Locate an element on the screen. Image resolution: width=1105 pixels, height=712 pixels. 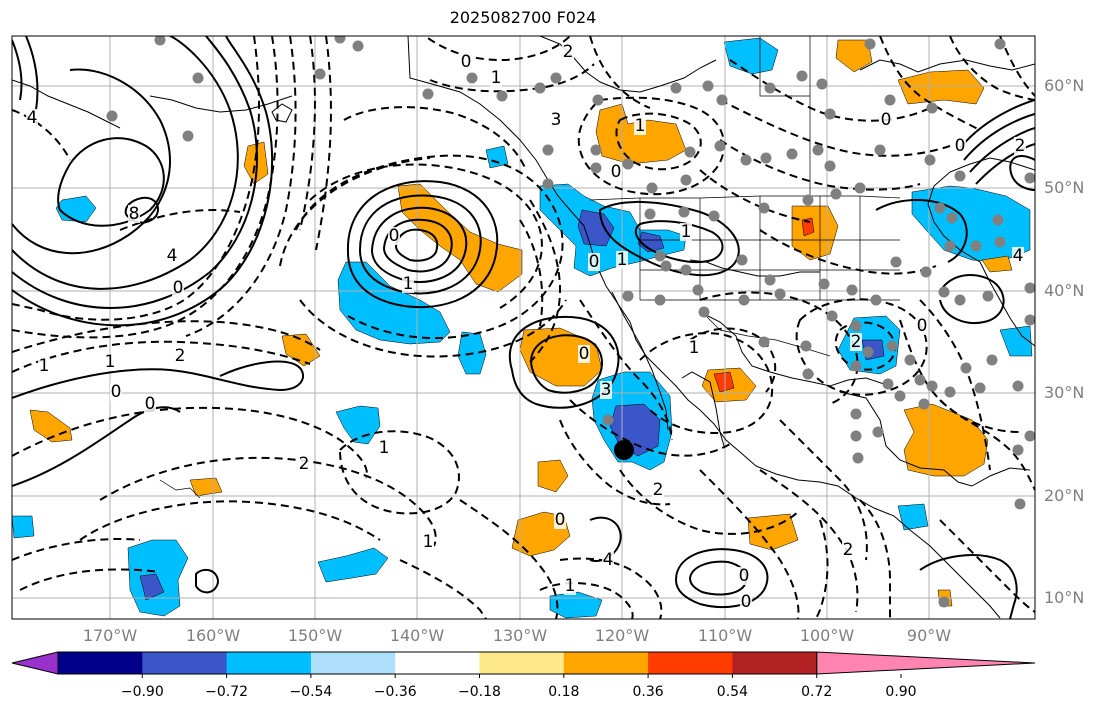
colorbar-tick-label: 0.36 is located at coordinates (648, 692).